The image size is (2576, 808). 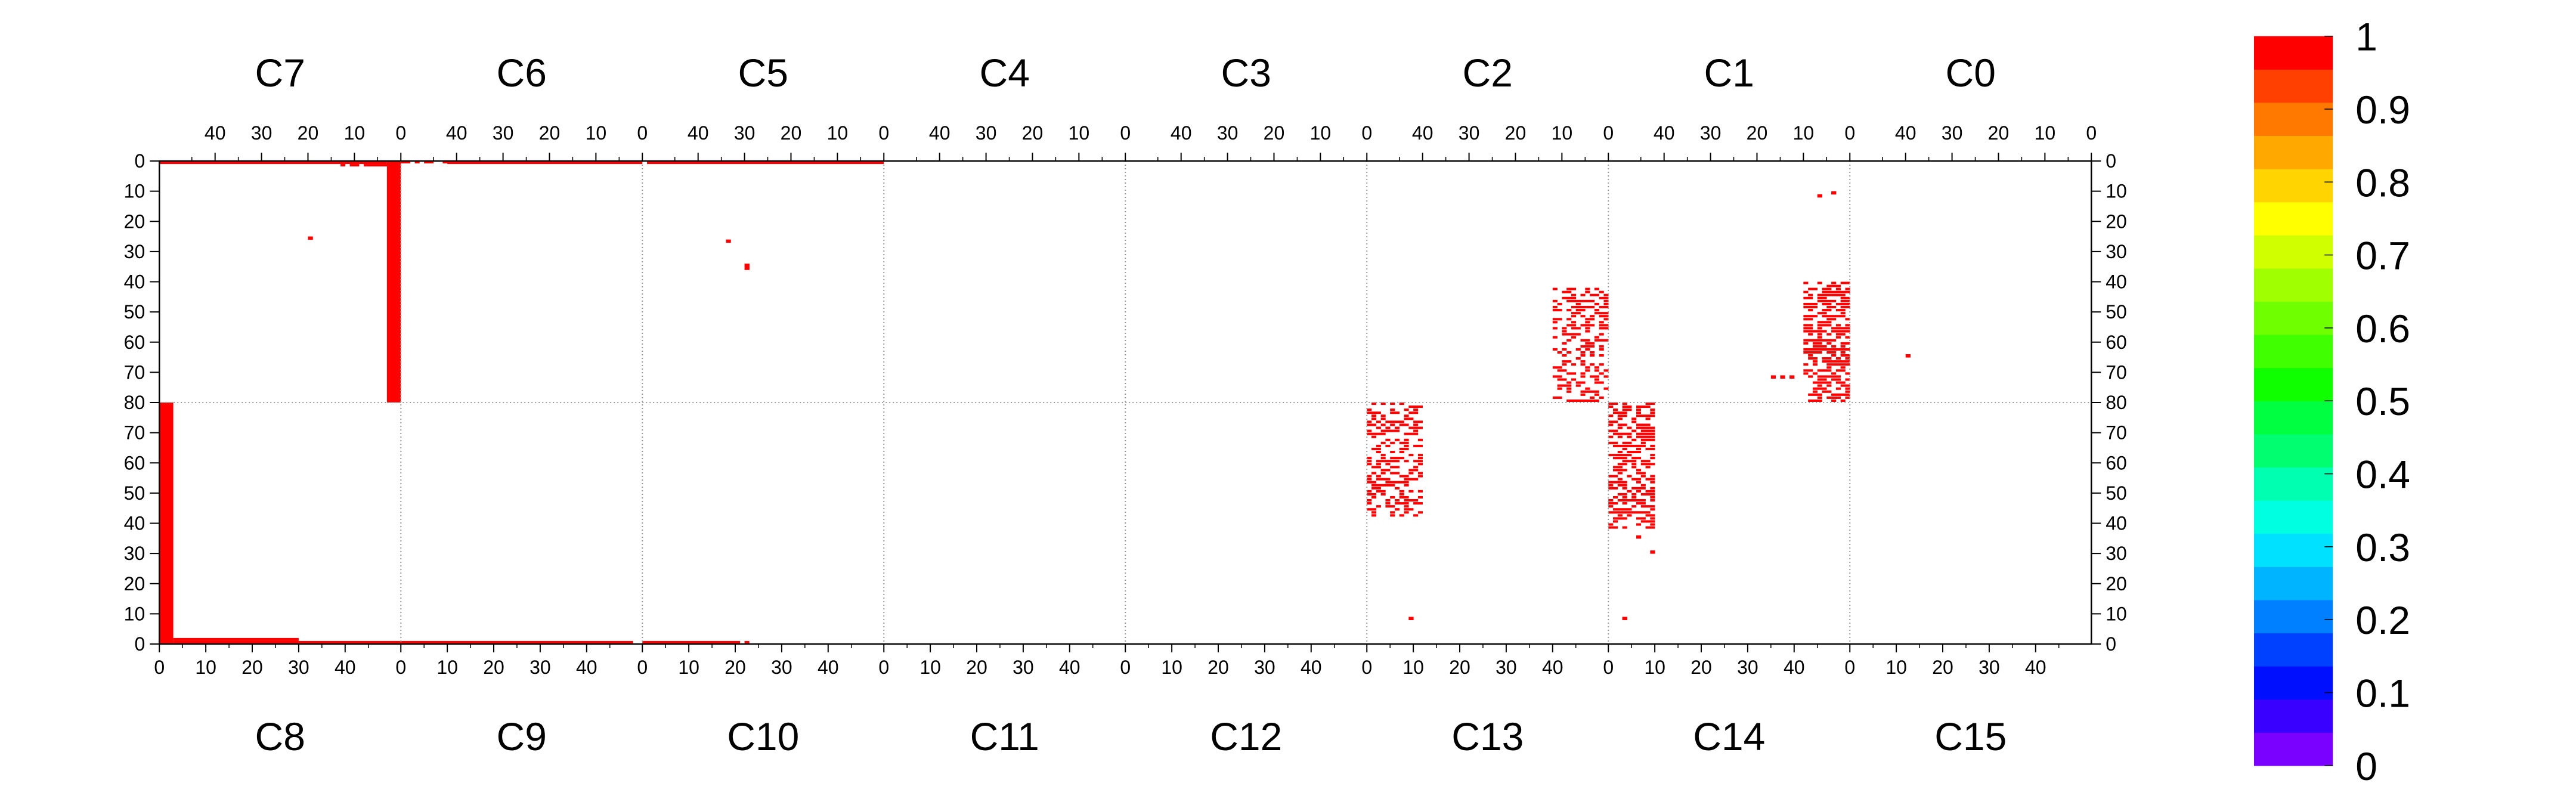 I want to click on left-tick-label: 50, so click(x=134, y=312).